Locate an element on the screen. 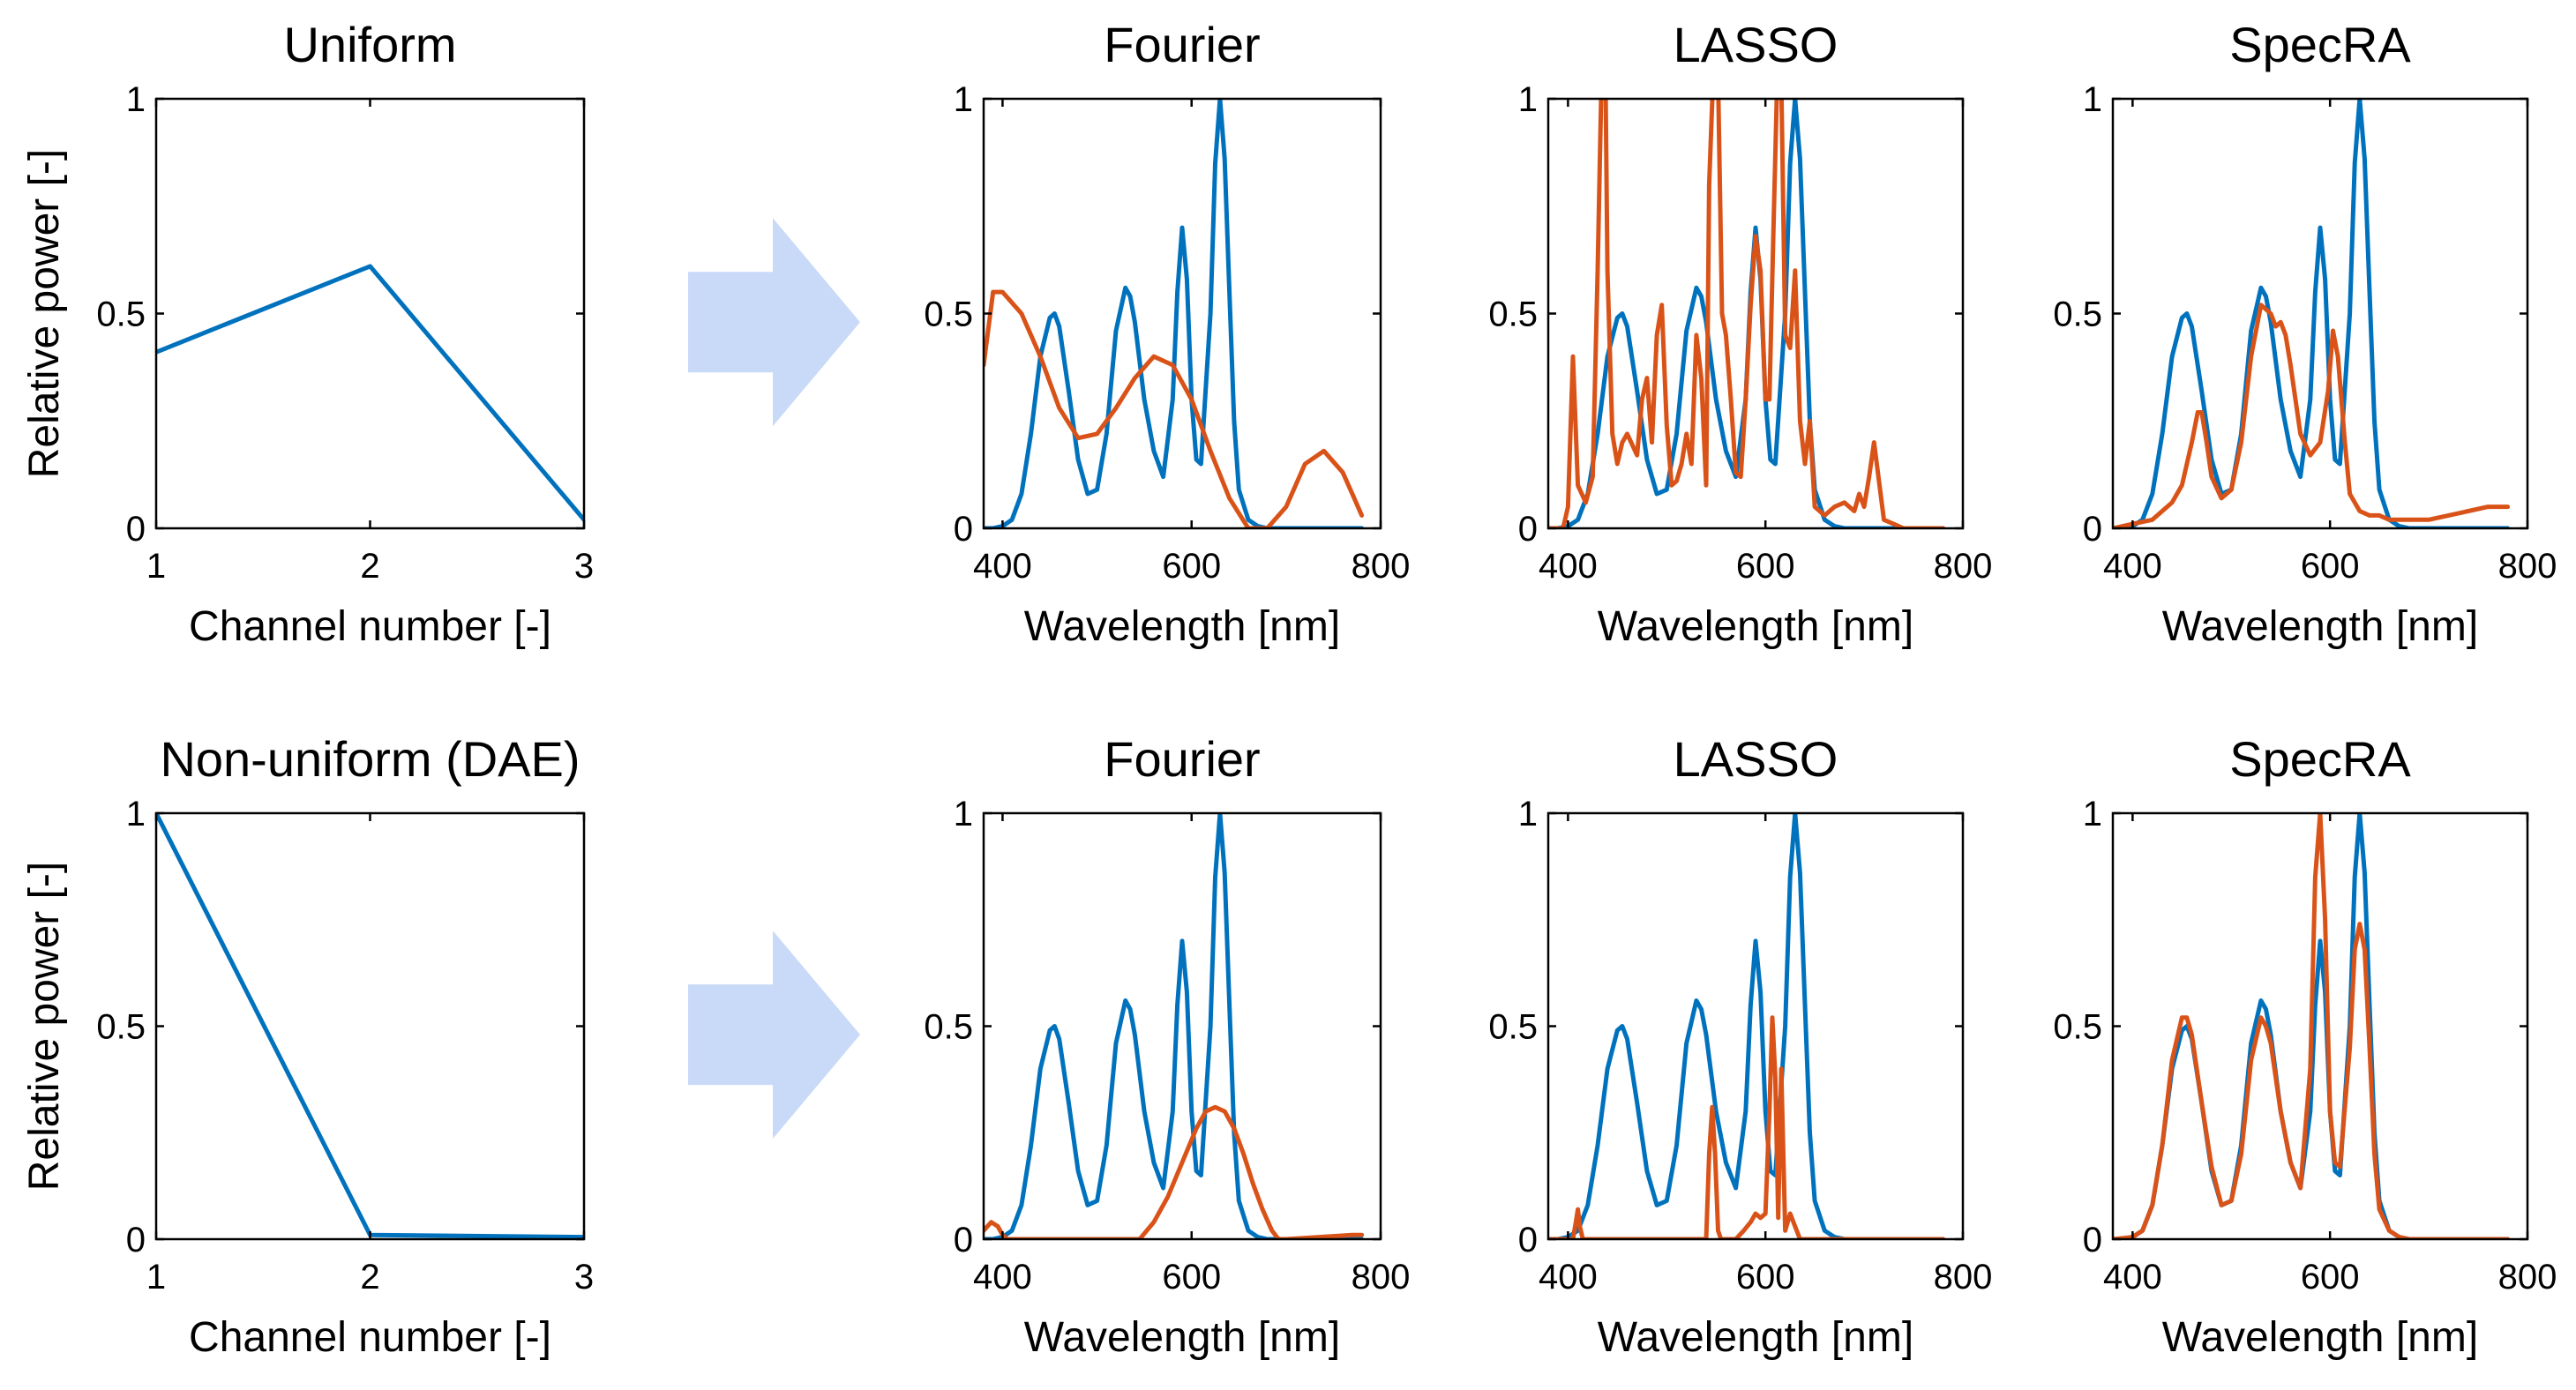 The image size is (2576, 1390). spectrum-fourier-uniform-frame is located at coordinates (1182, 313).